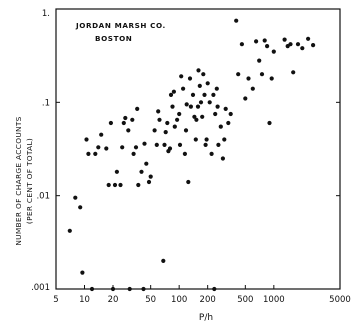 The width and height of the screenshot is (357, 324). What do you see at coordinates (46, 14) in the screenshot?
I see `y-tick-label: 1.` at bounding box center [46, 14].